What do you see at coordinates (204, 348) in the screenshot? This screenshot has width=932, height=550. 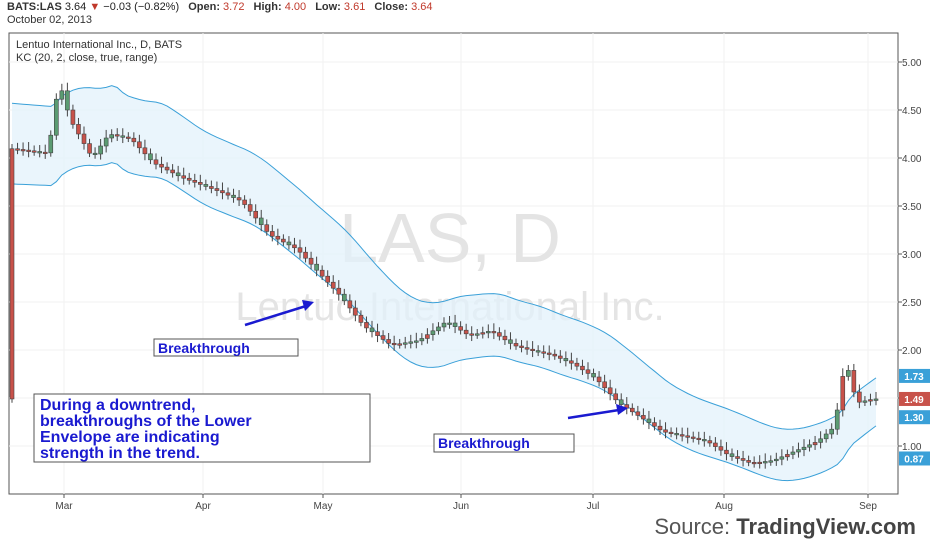 I see `breakthrough-text-1: Breakthrough` at bounding box center [204, 348].